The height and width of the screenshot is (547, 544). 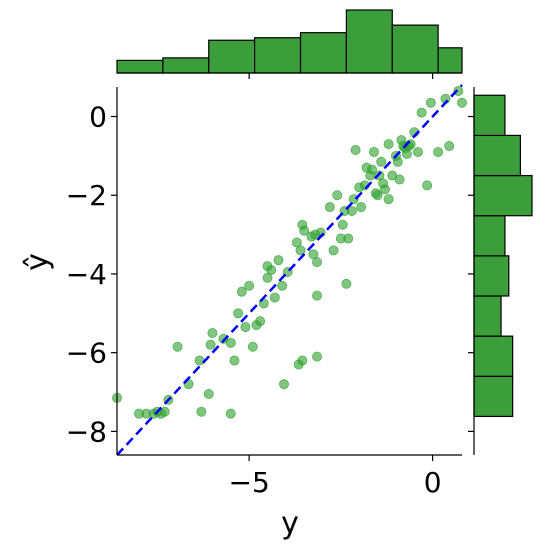 What do you see at coordinates (86, 431) in the screenshot?
I see `y-tick-label-4: −8` at bounding box center [86, 431].